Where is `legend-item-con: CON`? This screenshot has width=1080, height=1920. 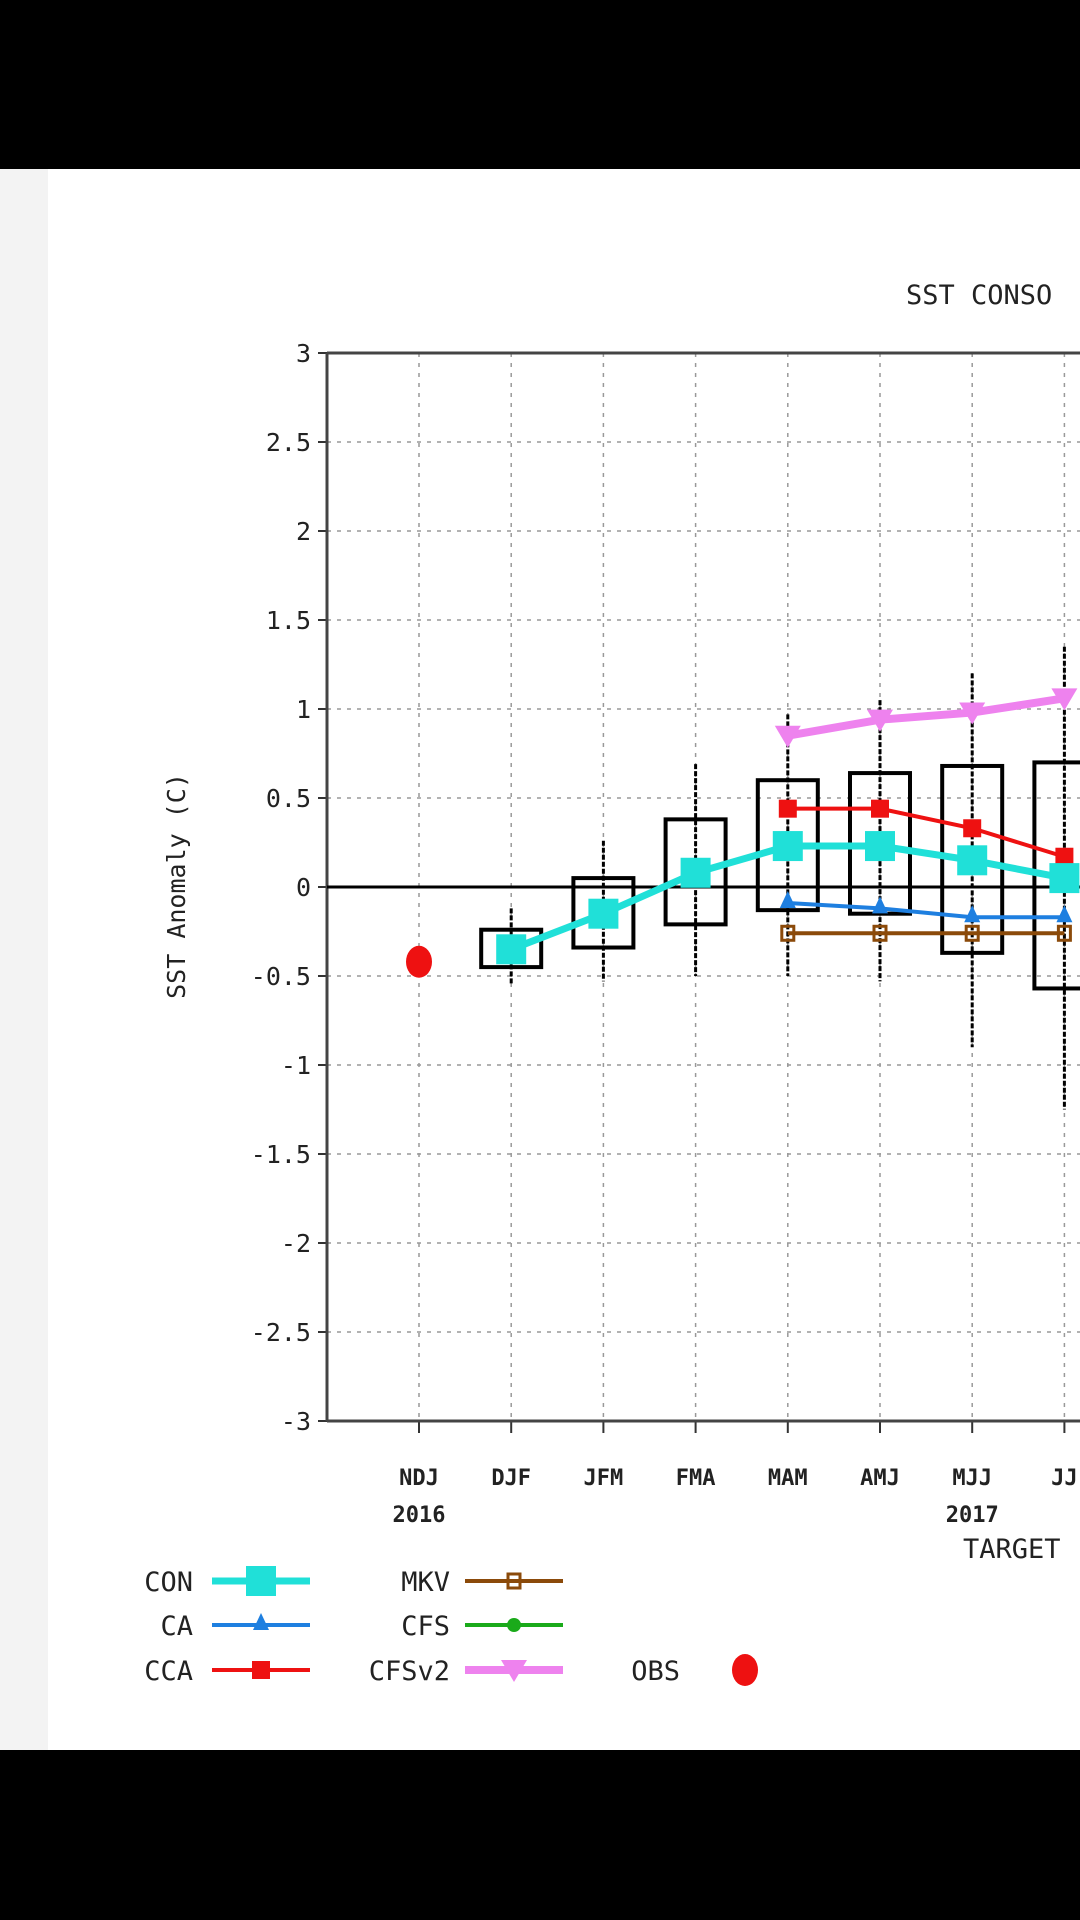
legend-item-con: CON is located at coordinates (227, 1582).